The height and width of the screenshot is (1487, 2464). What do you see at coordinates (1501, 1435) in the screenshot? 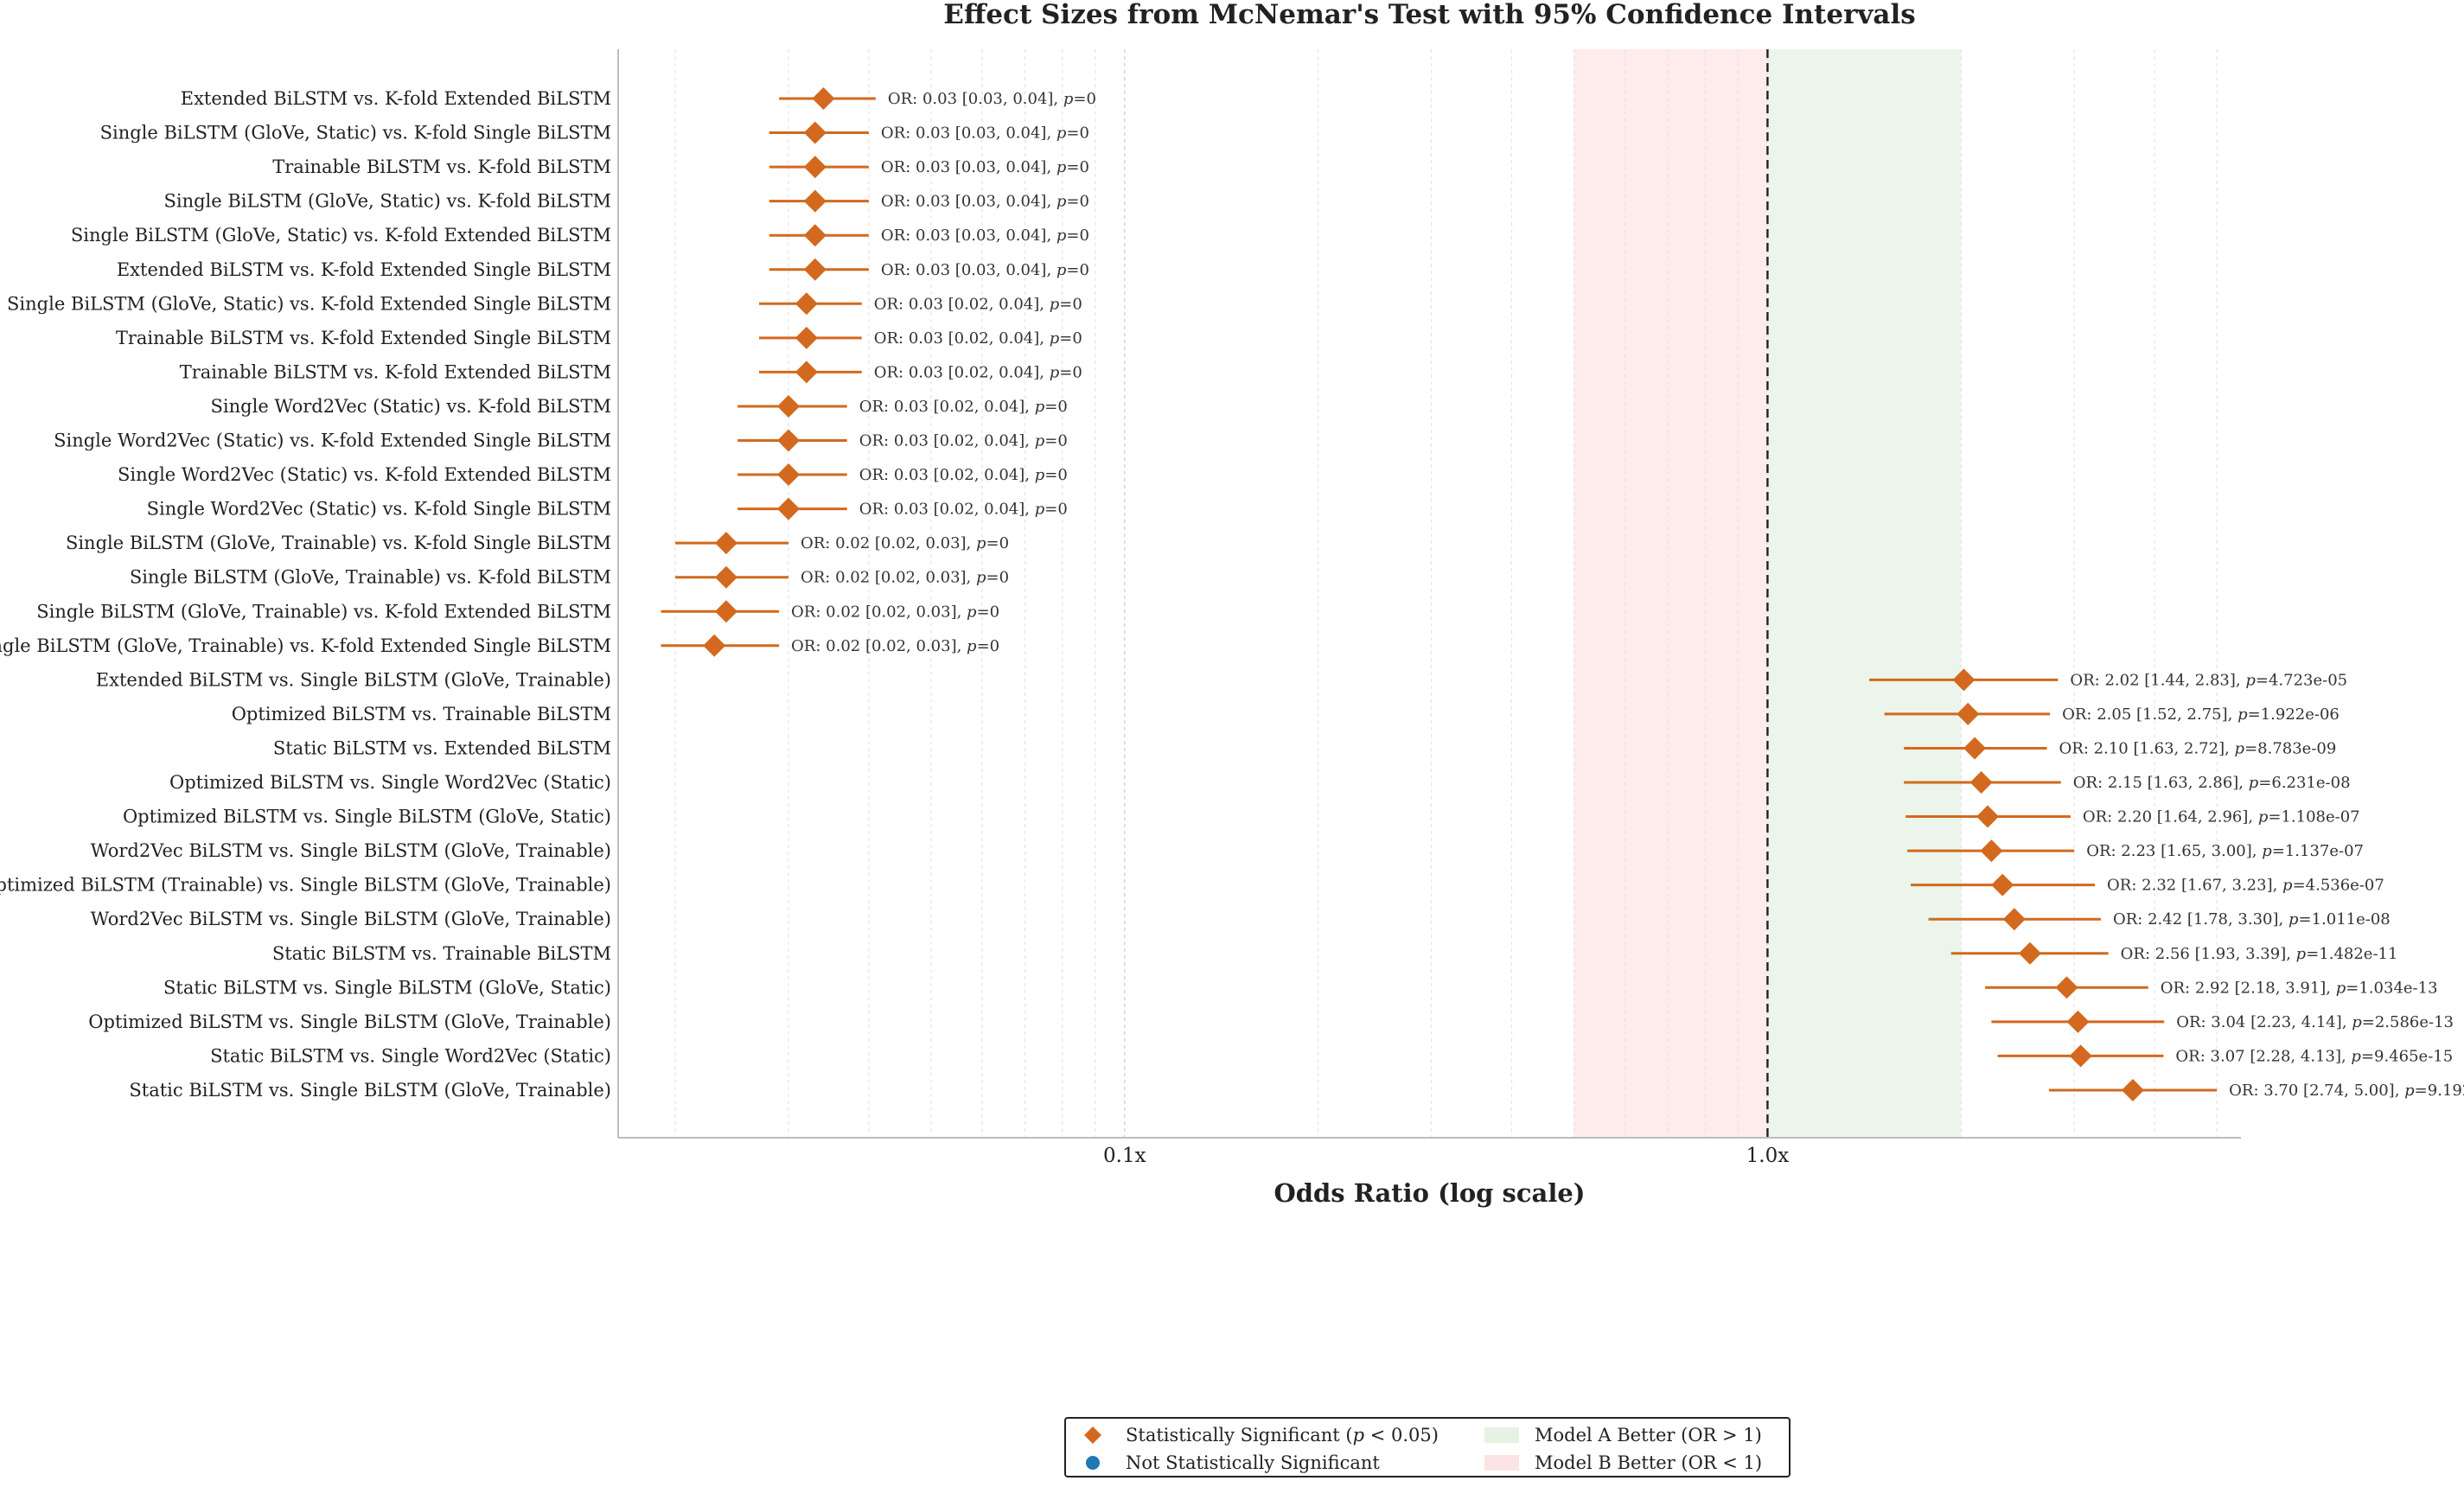
I see `legend-patch-icon` at bounding box center [1501, 1435].